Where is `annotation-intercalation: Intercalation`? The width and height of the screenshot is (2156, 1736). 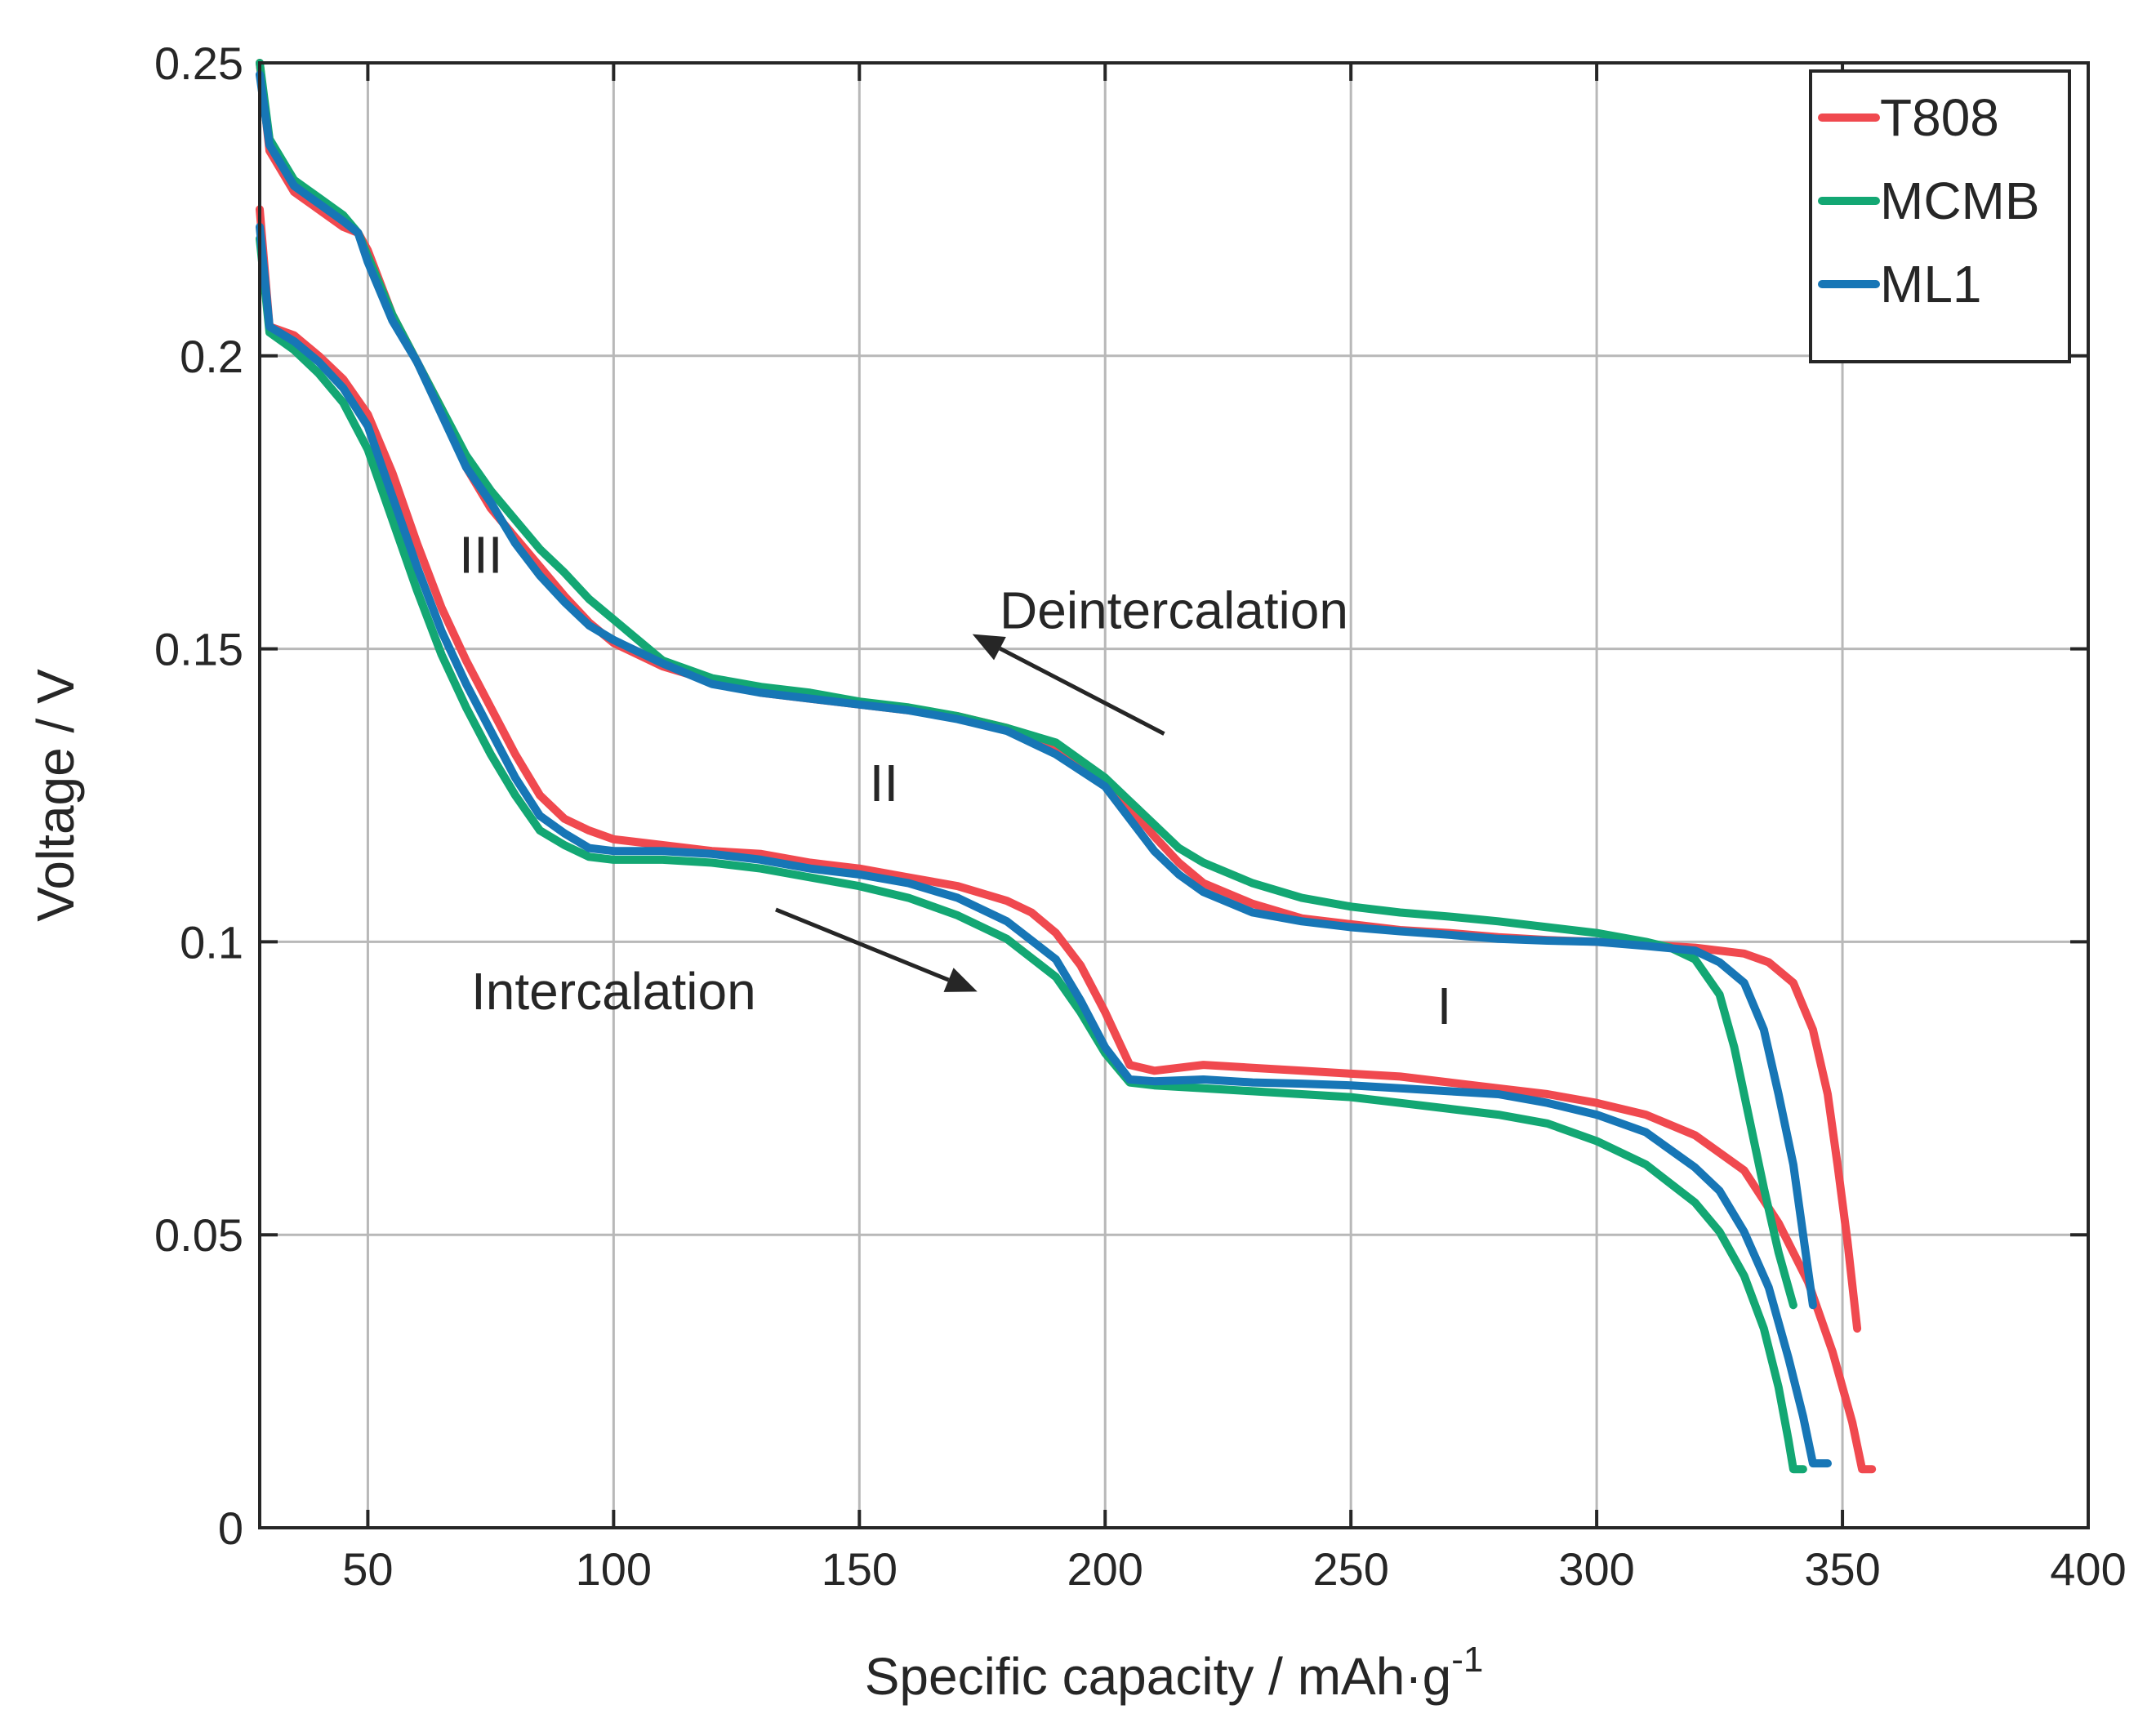 annotation-intercalation: Intercalation is located at coordinates (613, 992).